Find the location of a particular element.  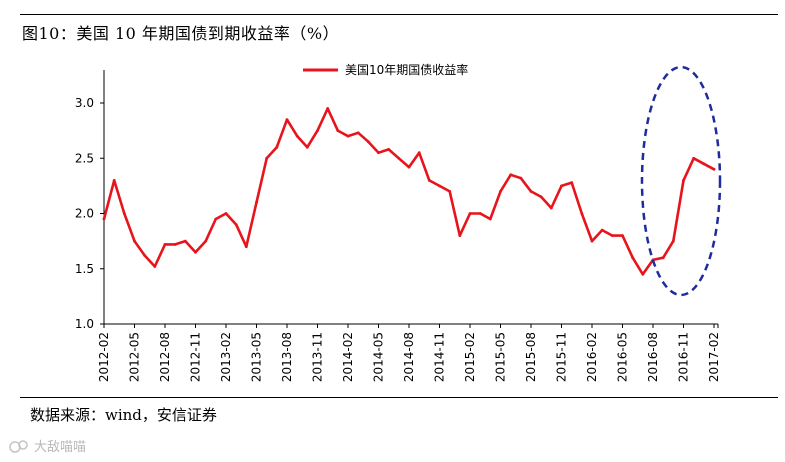

y-tick-label: 2.0 is located at coordinates (84, 214).